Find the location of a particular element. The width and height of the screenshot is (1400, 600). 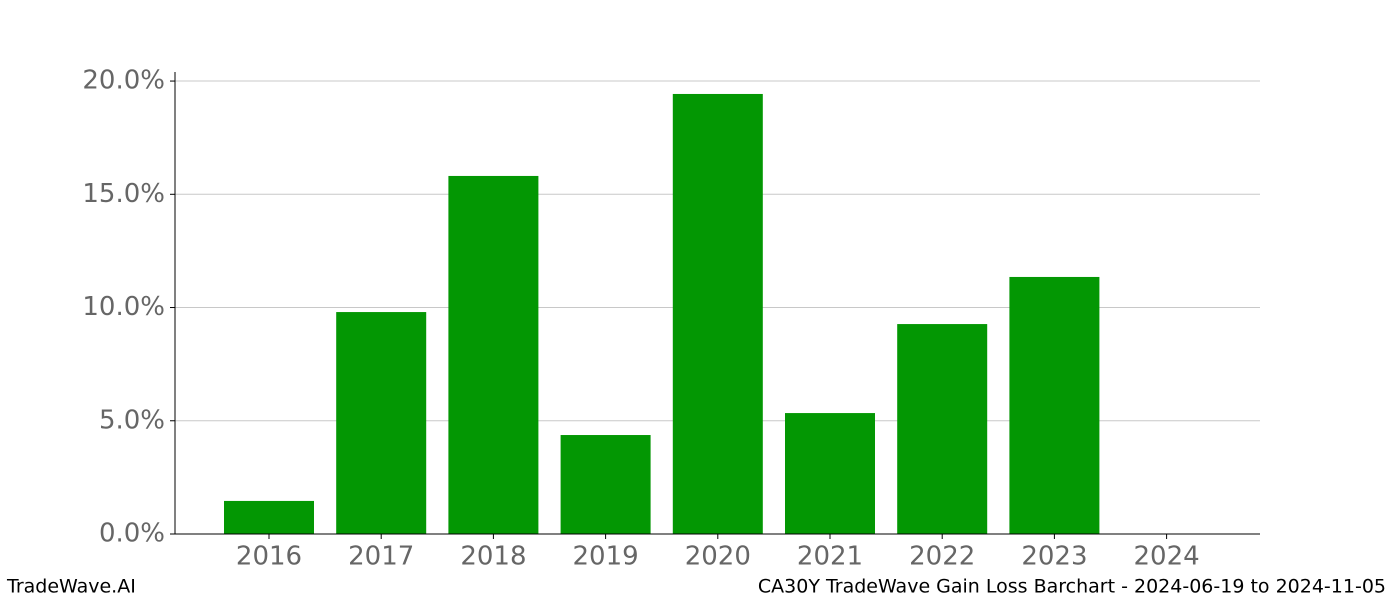

x-tick-label: 2020 is located at coordinates (718, 557).